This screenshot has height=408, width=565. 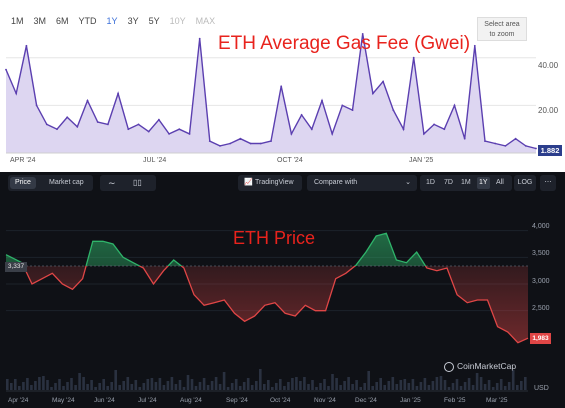 What do you see at coordinates (66, 182) in the screenshot?
I see `tab-market-cap: Market cap` at bounding box center [66, 182].